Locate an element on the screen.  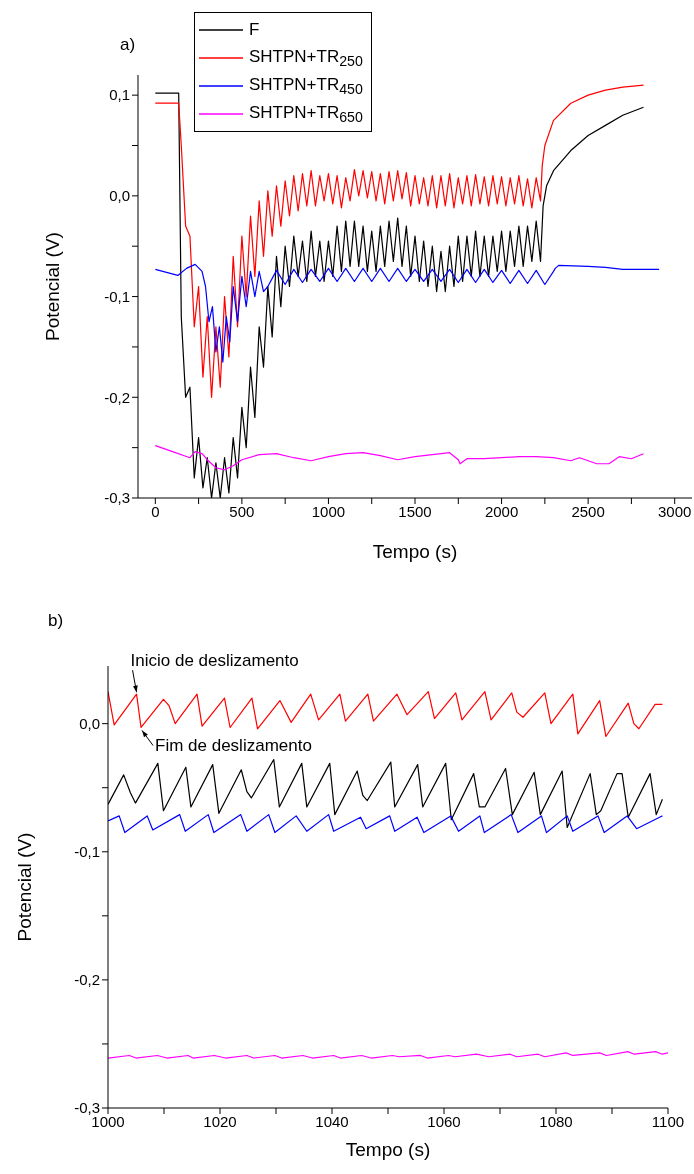
x-tick-label: 1100 is located at coordinates (668, 1121).